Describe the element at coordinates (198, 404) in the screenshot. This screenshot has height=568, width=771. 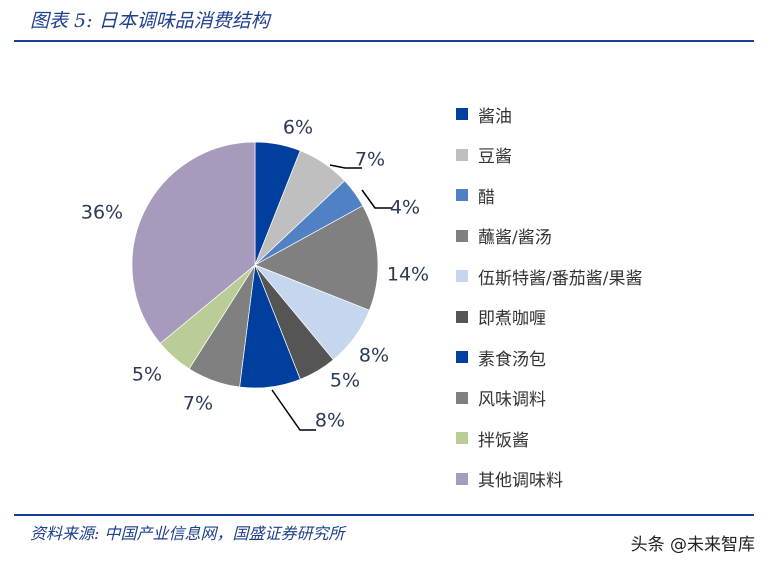
I see `data-label-7: 7%` at that location.